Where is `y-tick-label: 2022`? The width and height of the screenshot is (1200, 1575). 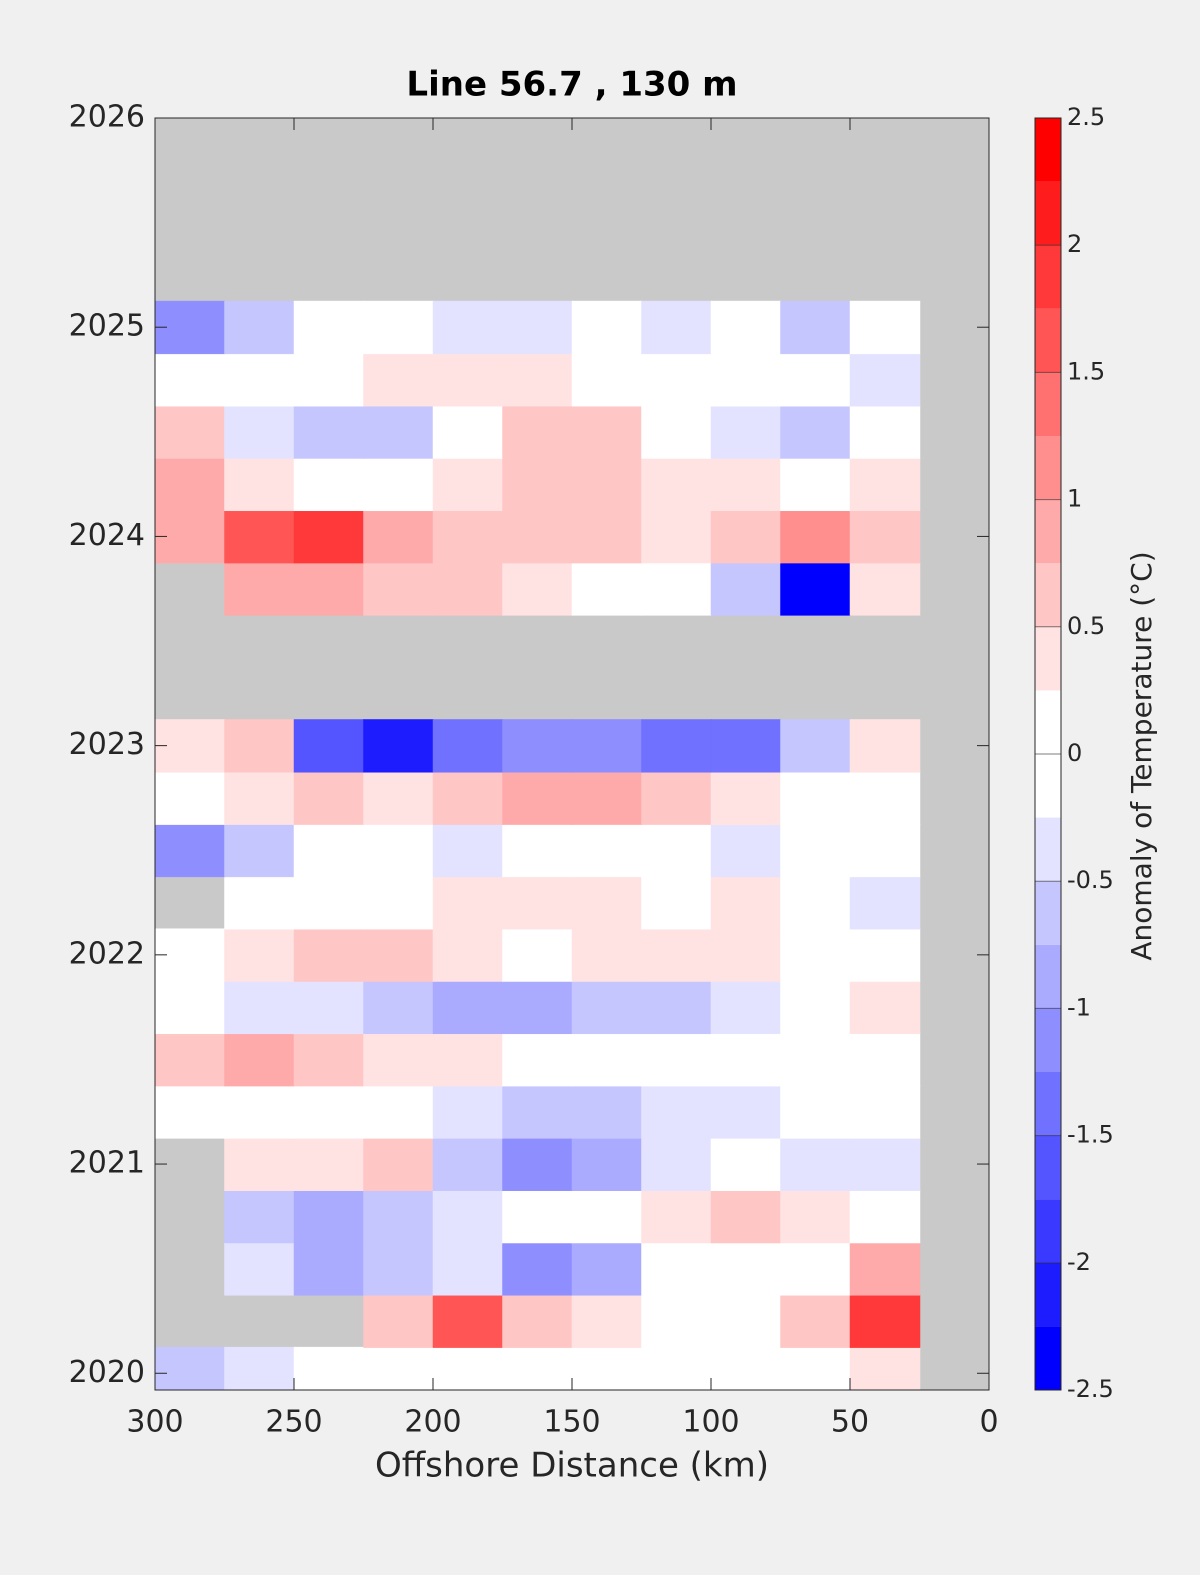 y-tick-label: 2022 is located at coordinates (107, 953).